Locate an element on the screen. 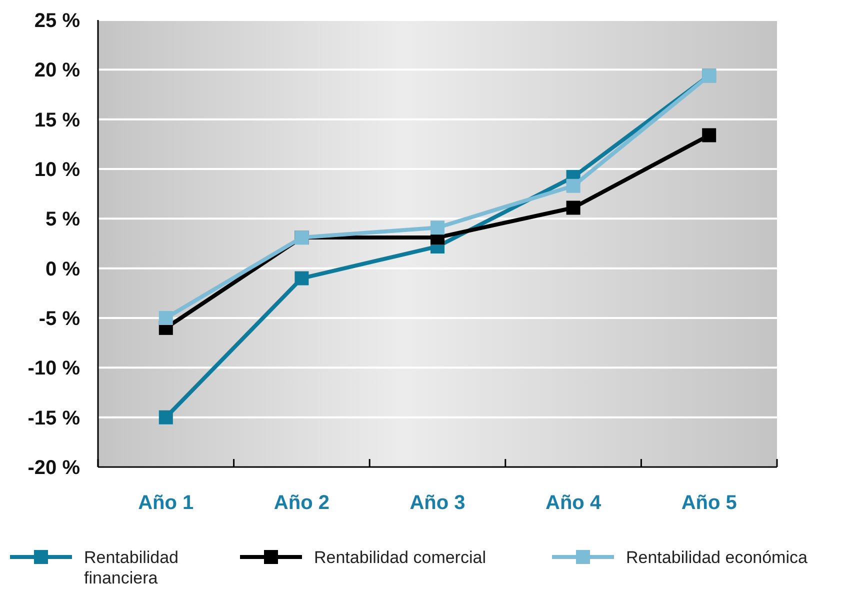 Image resolution: width=845 pixels, height=591 pixels. x-tick-label: Año 1 is located at coordinates (166, 503).